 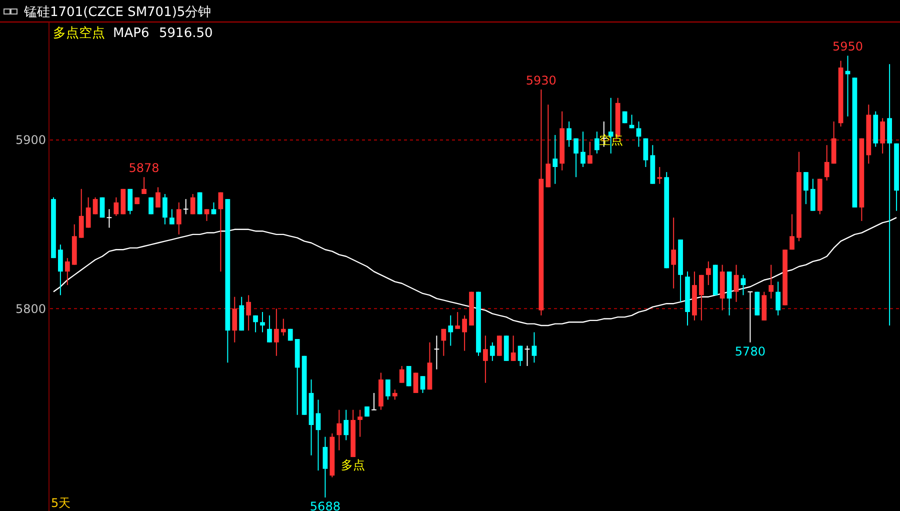 I want to click on y-tick-label: 5800, so click(x=30, y=309).